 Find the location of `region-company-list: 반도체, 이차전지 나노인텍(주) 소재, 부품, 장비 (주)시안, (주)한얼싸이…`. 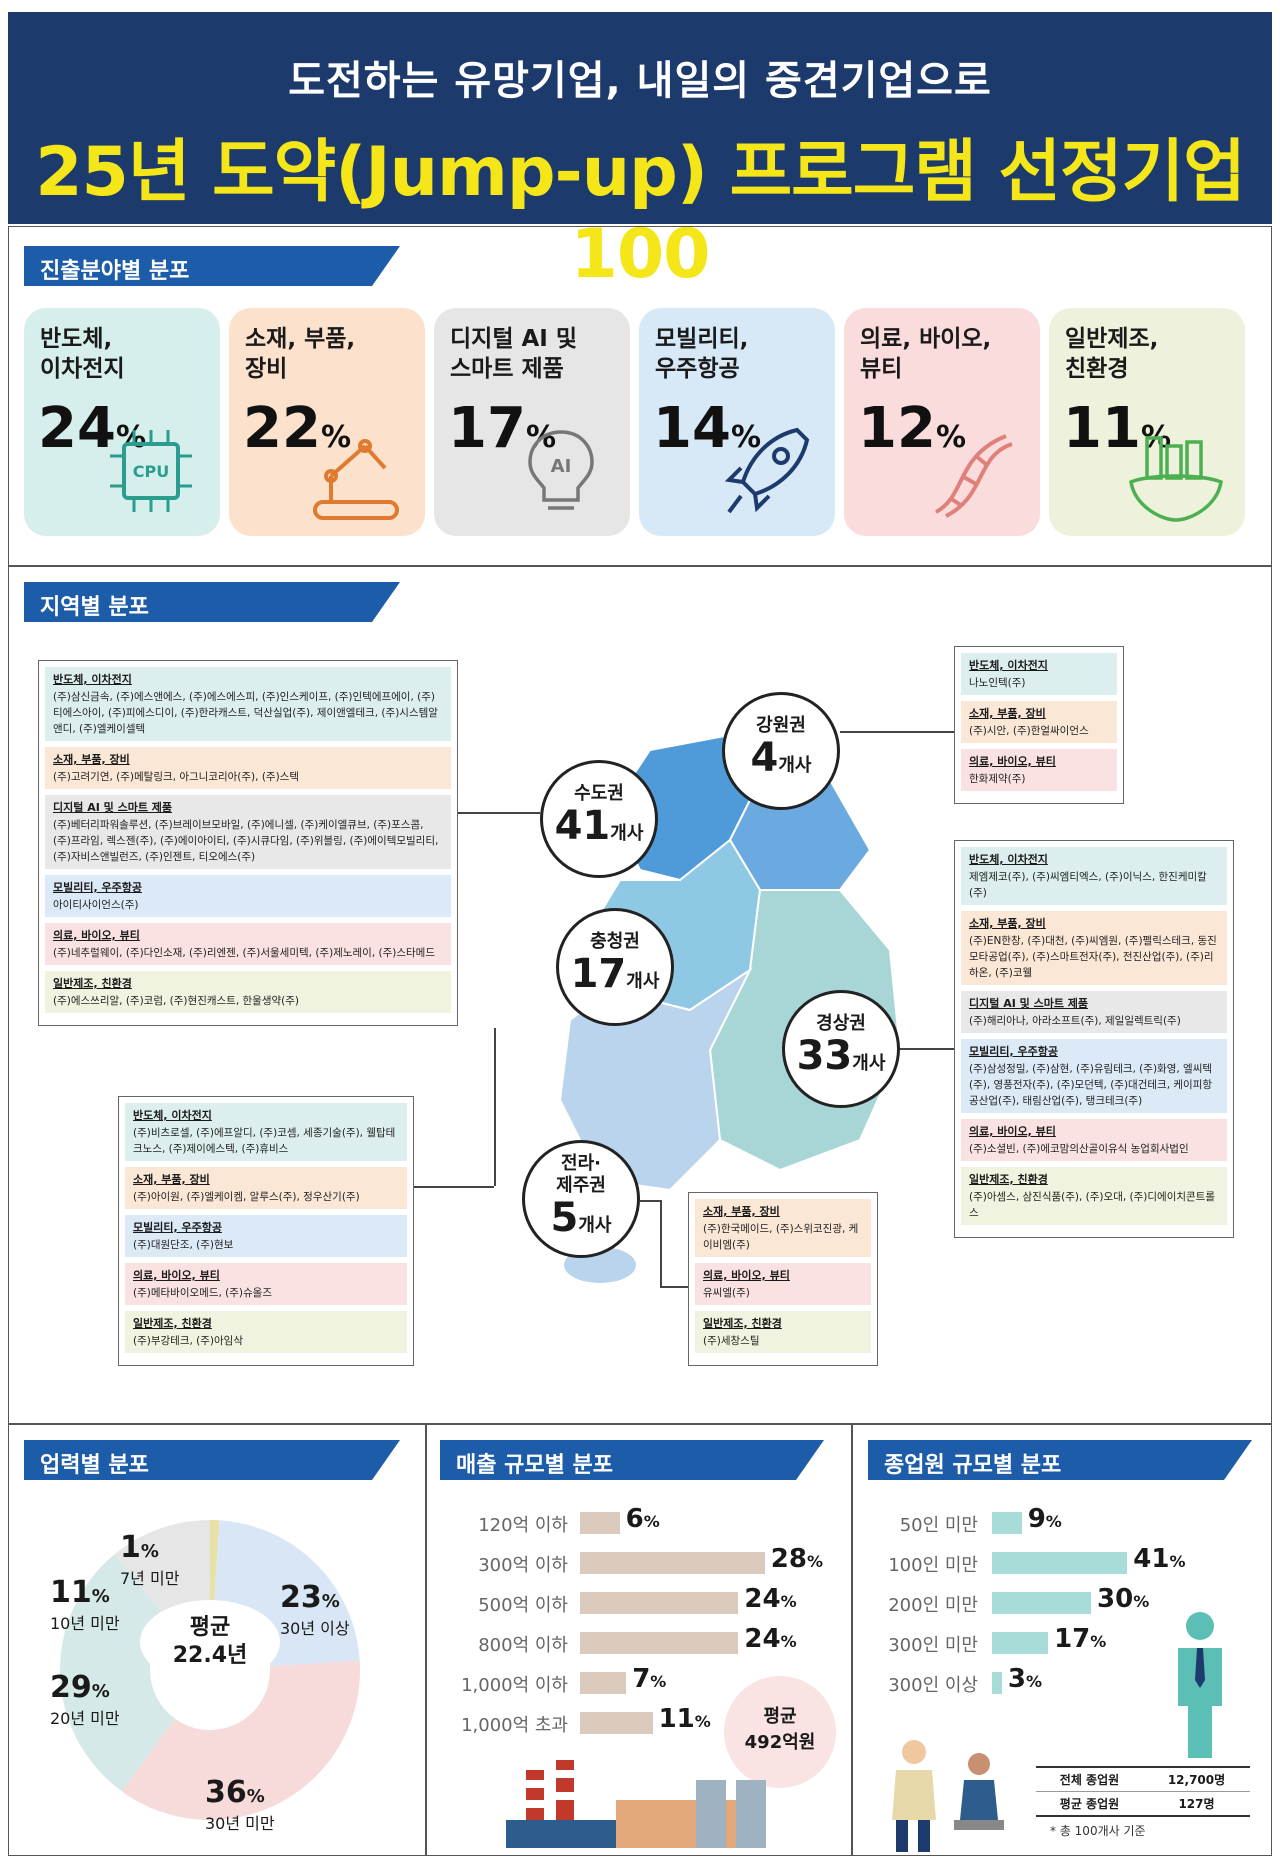

region-company-list: 반도체, 이차전지 나노인텍(주) 소재, 부품, 장비 (주)시안, (주)한얼싸이… is located at coordinates (1039, 725).